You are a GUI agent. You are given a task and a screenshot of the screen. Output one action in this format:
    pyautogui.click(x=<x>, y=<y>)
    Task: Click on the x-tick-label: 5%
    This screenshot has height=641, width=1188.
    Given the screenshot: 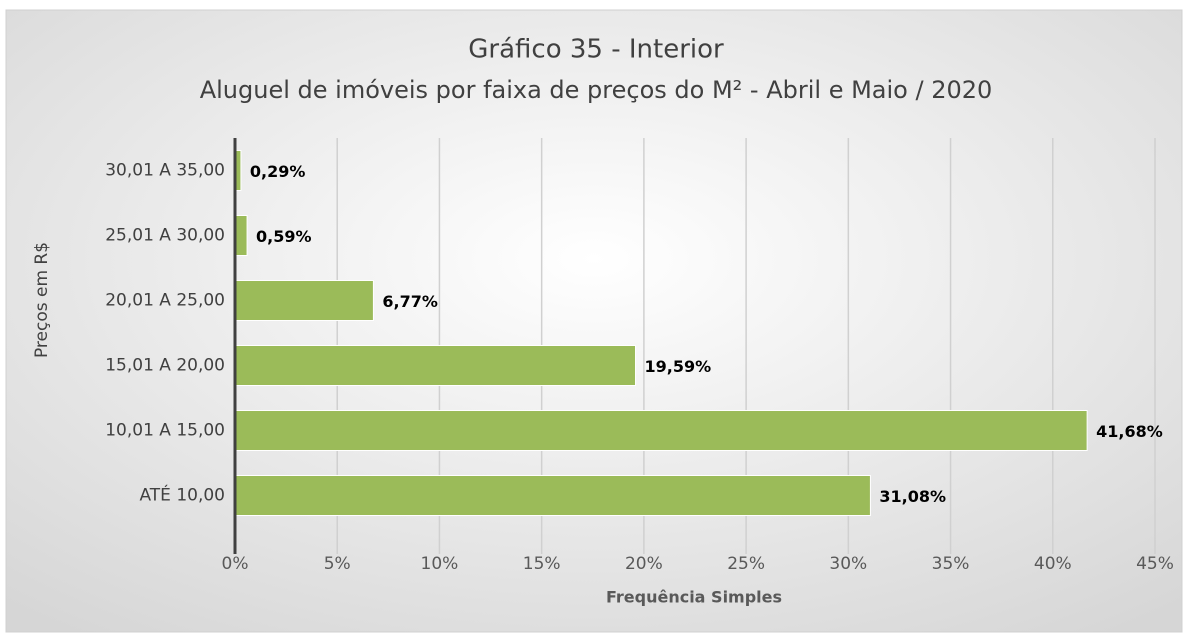 What is the action you would take?
    pyautogui.click(x=337, y=564)
    